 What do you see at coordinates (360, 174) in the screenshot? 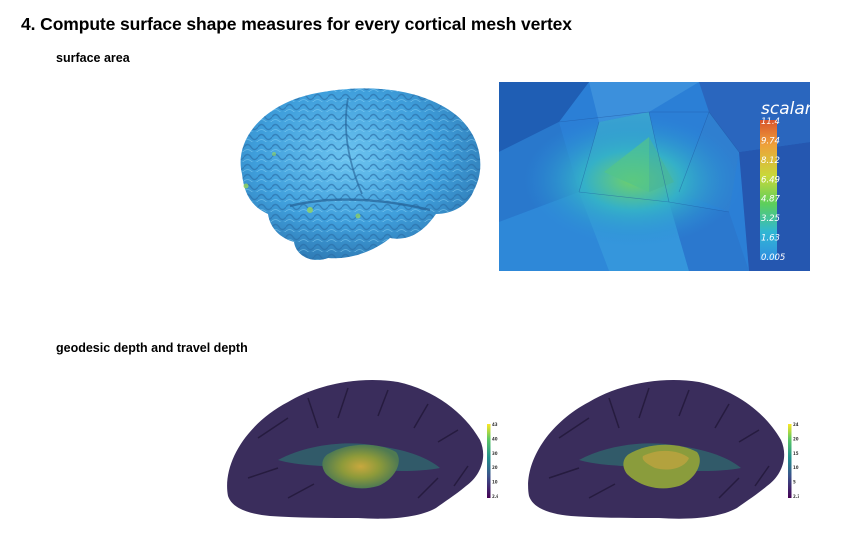
I see `brain-surface-area-render` at bounding box center [360, 174].